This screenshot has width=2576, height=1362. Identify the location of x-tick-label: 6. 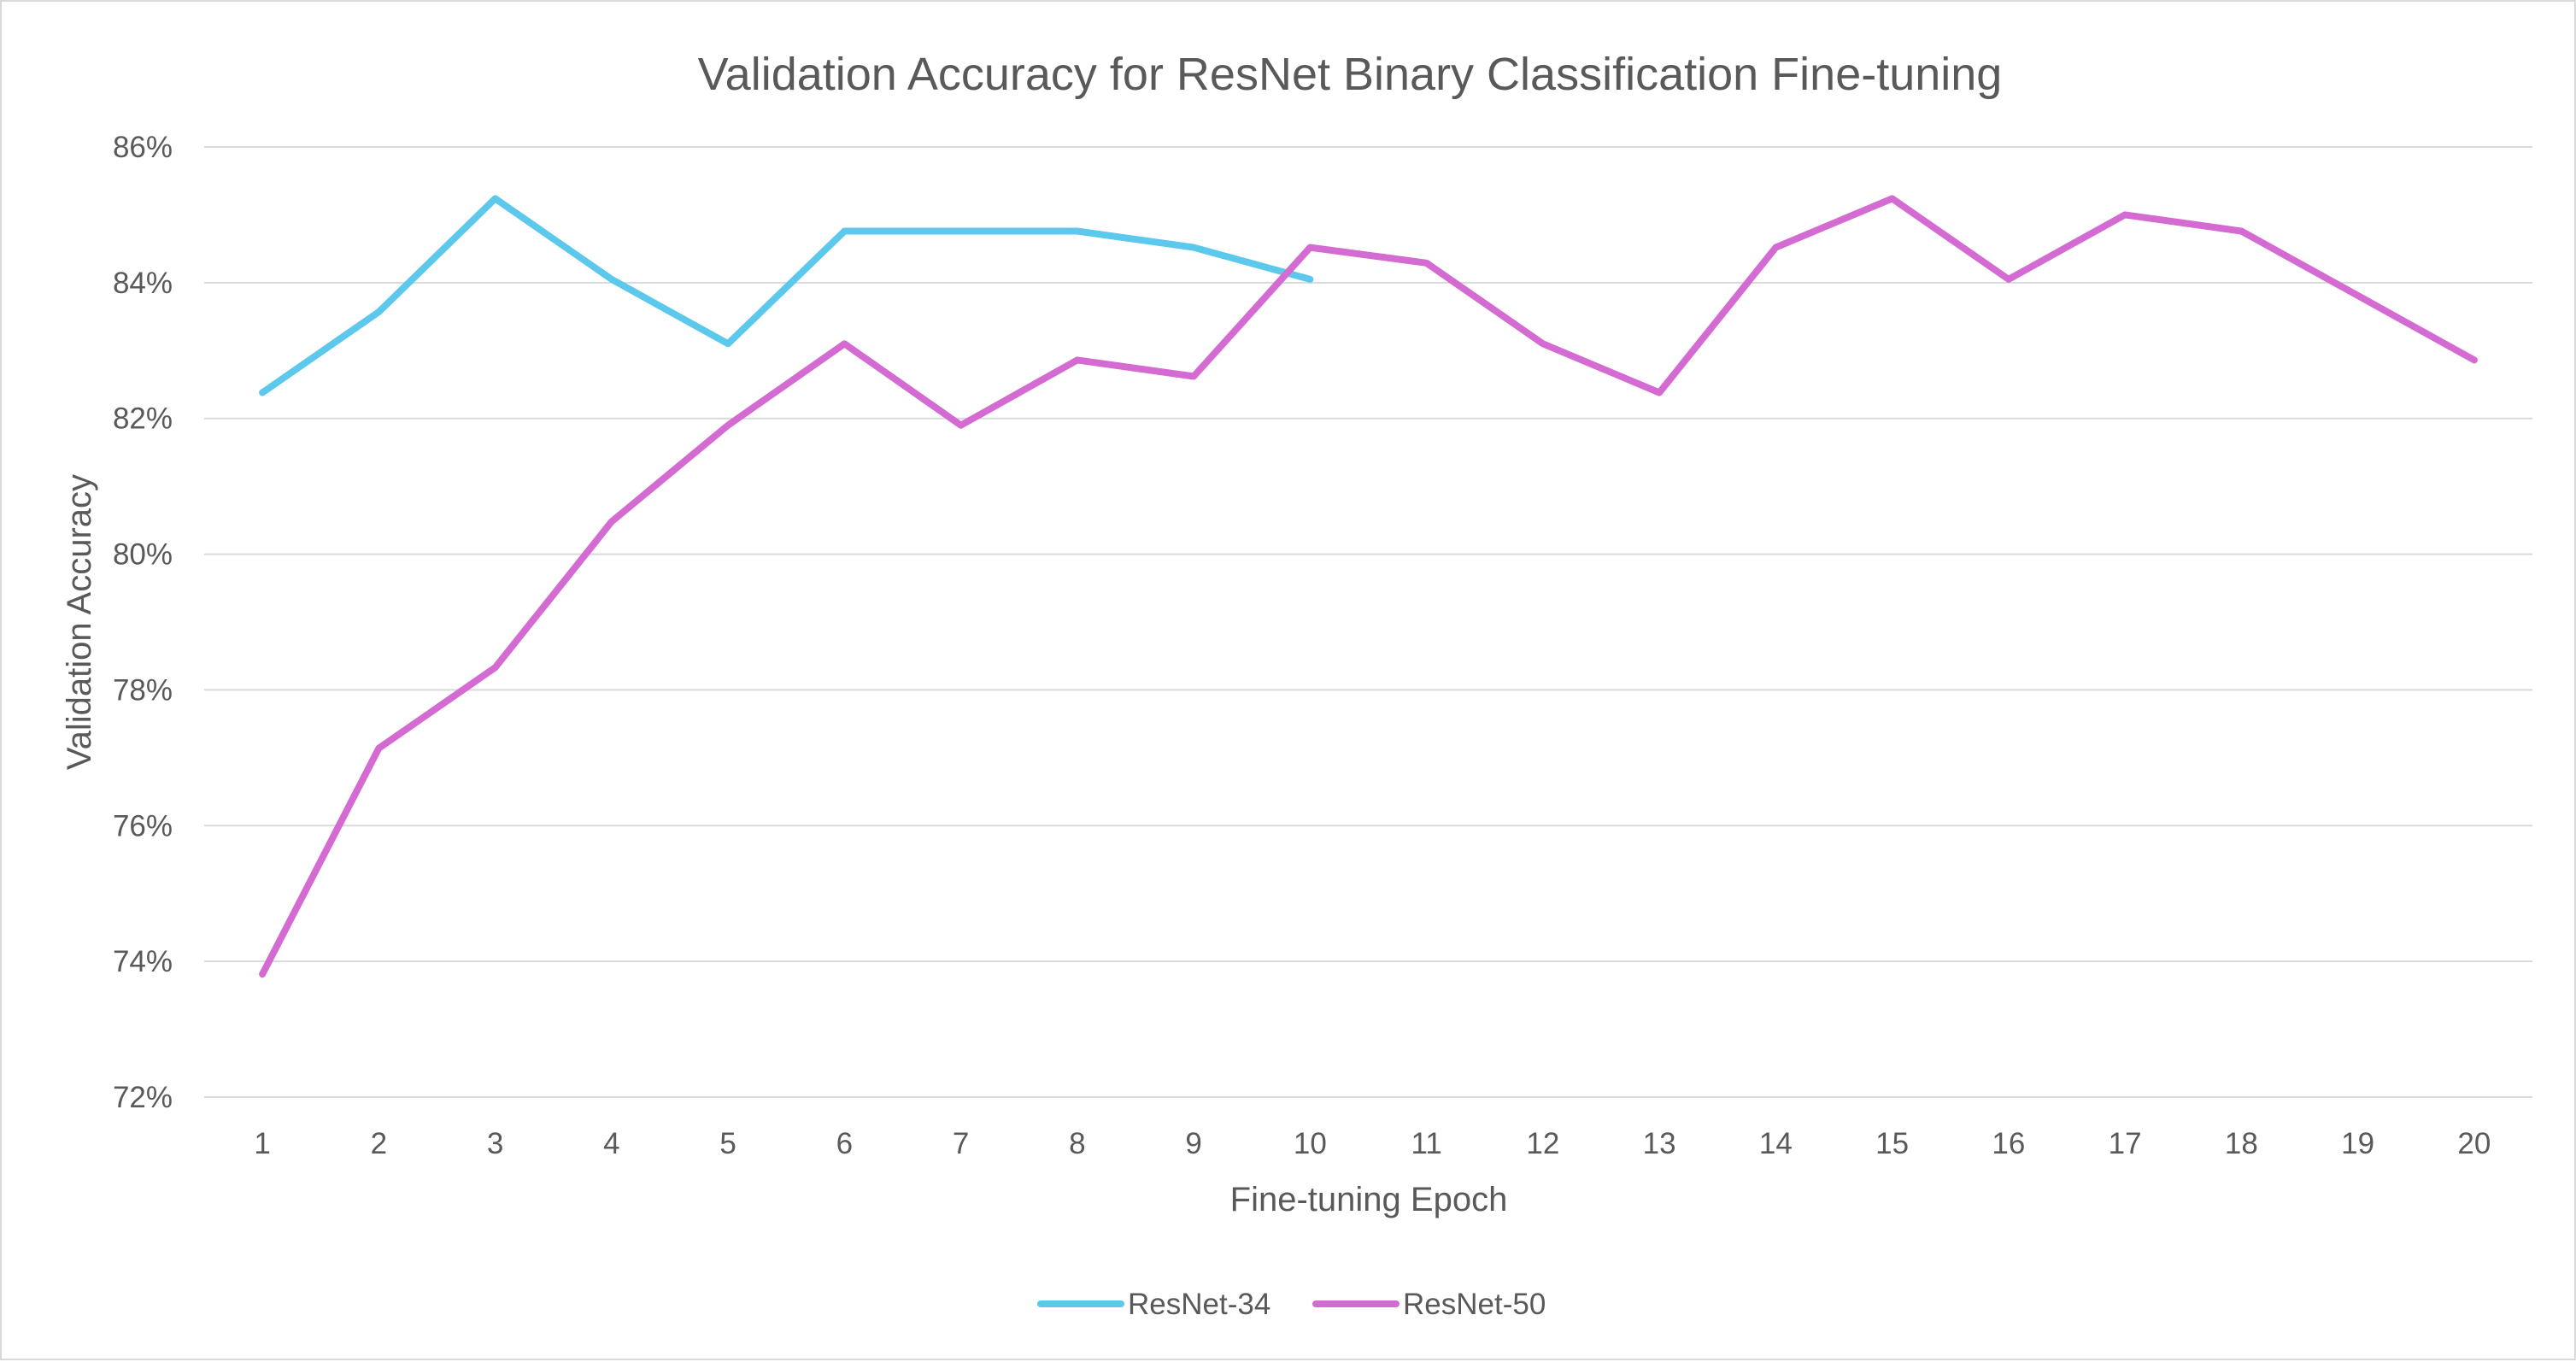
(844, 1143).